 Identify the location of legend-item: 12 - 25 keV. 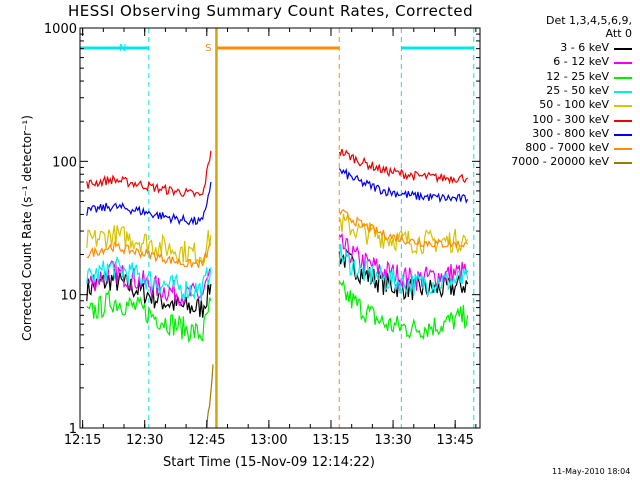
(565, 77).